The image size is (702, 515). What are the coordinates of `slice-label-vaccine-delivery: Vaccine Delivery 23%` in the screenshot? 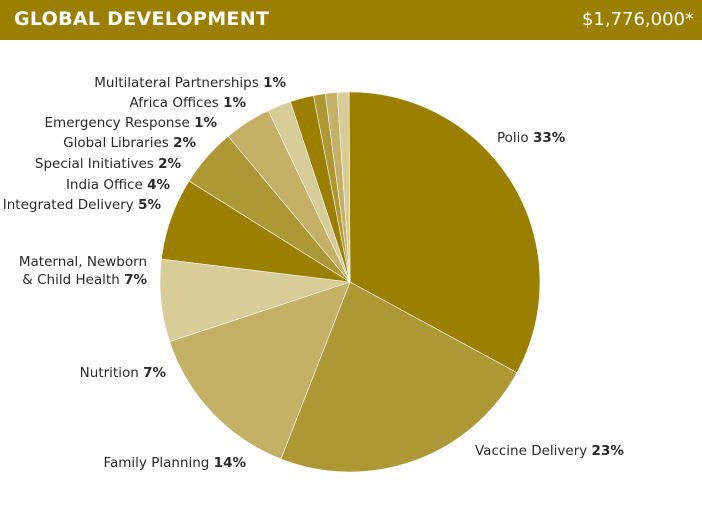 It's located at (549, 451).